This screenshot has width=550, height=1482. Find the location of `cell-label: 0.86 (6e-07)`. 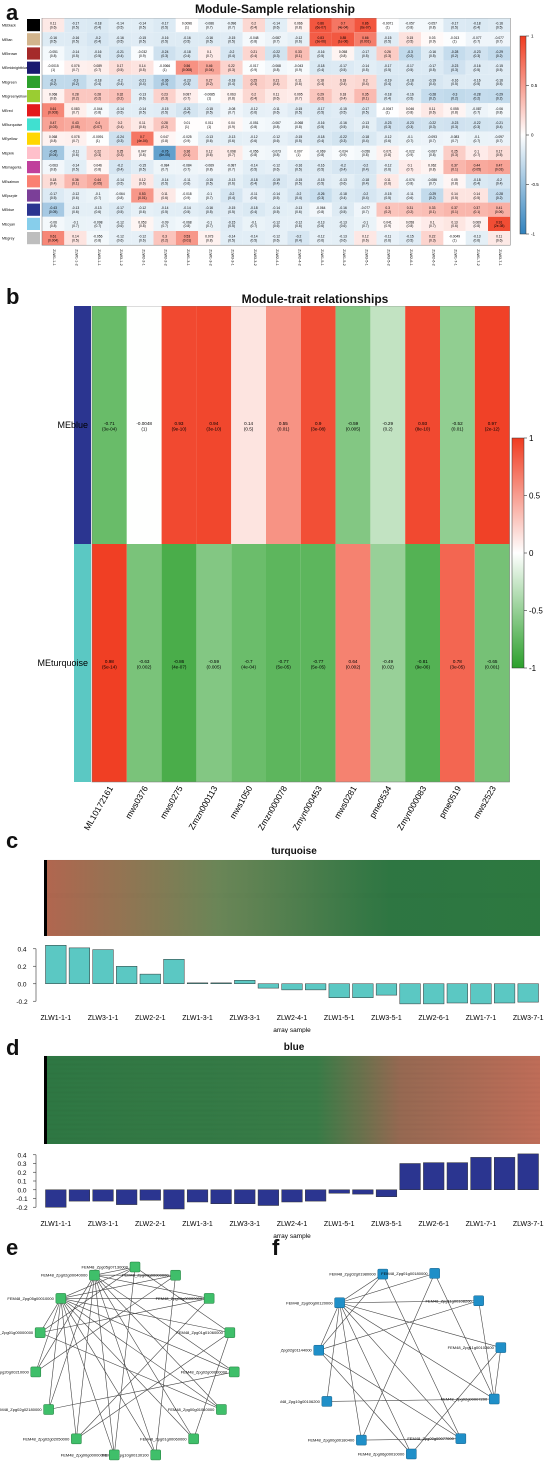

cell-label: 0.86 (6e-07) is located at coordinates (320, 26).